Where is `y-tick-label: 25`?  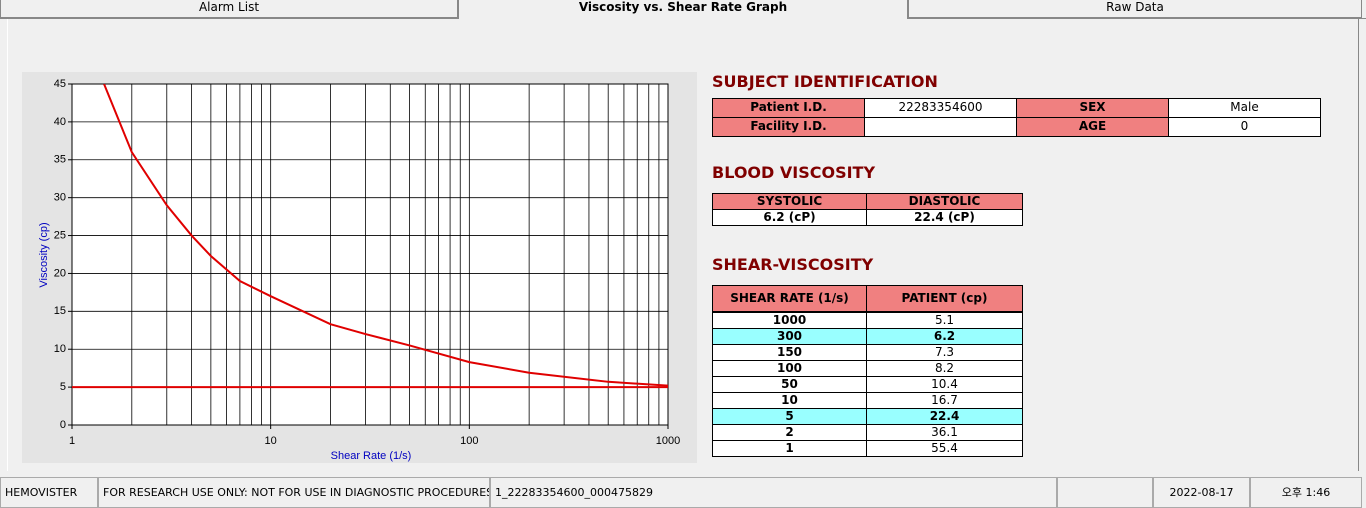
y-tick-label: 25 is located at coordinates (60, 235).